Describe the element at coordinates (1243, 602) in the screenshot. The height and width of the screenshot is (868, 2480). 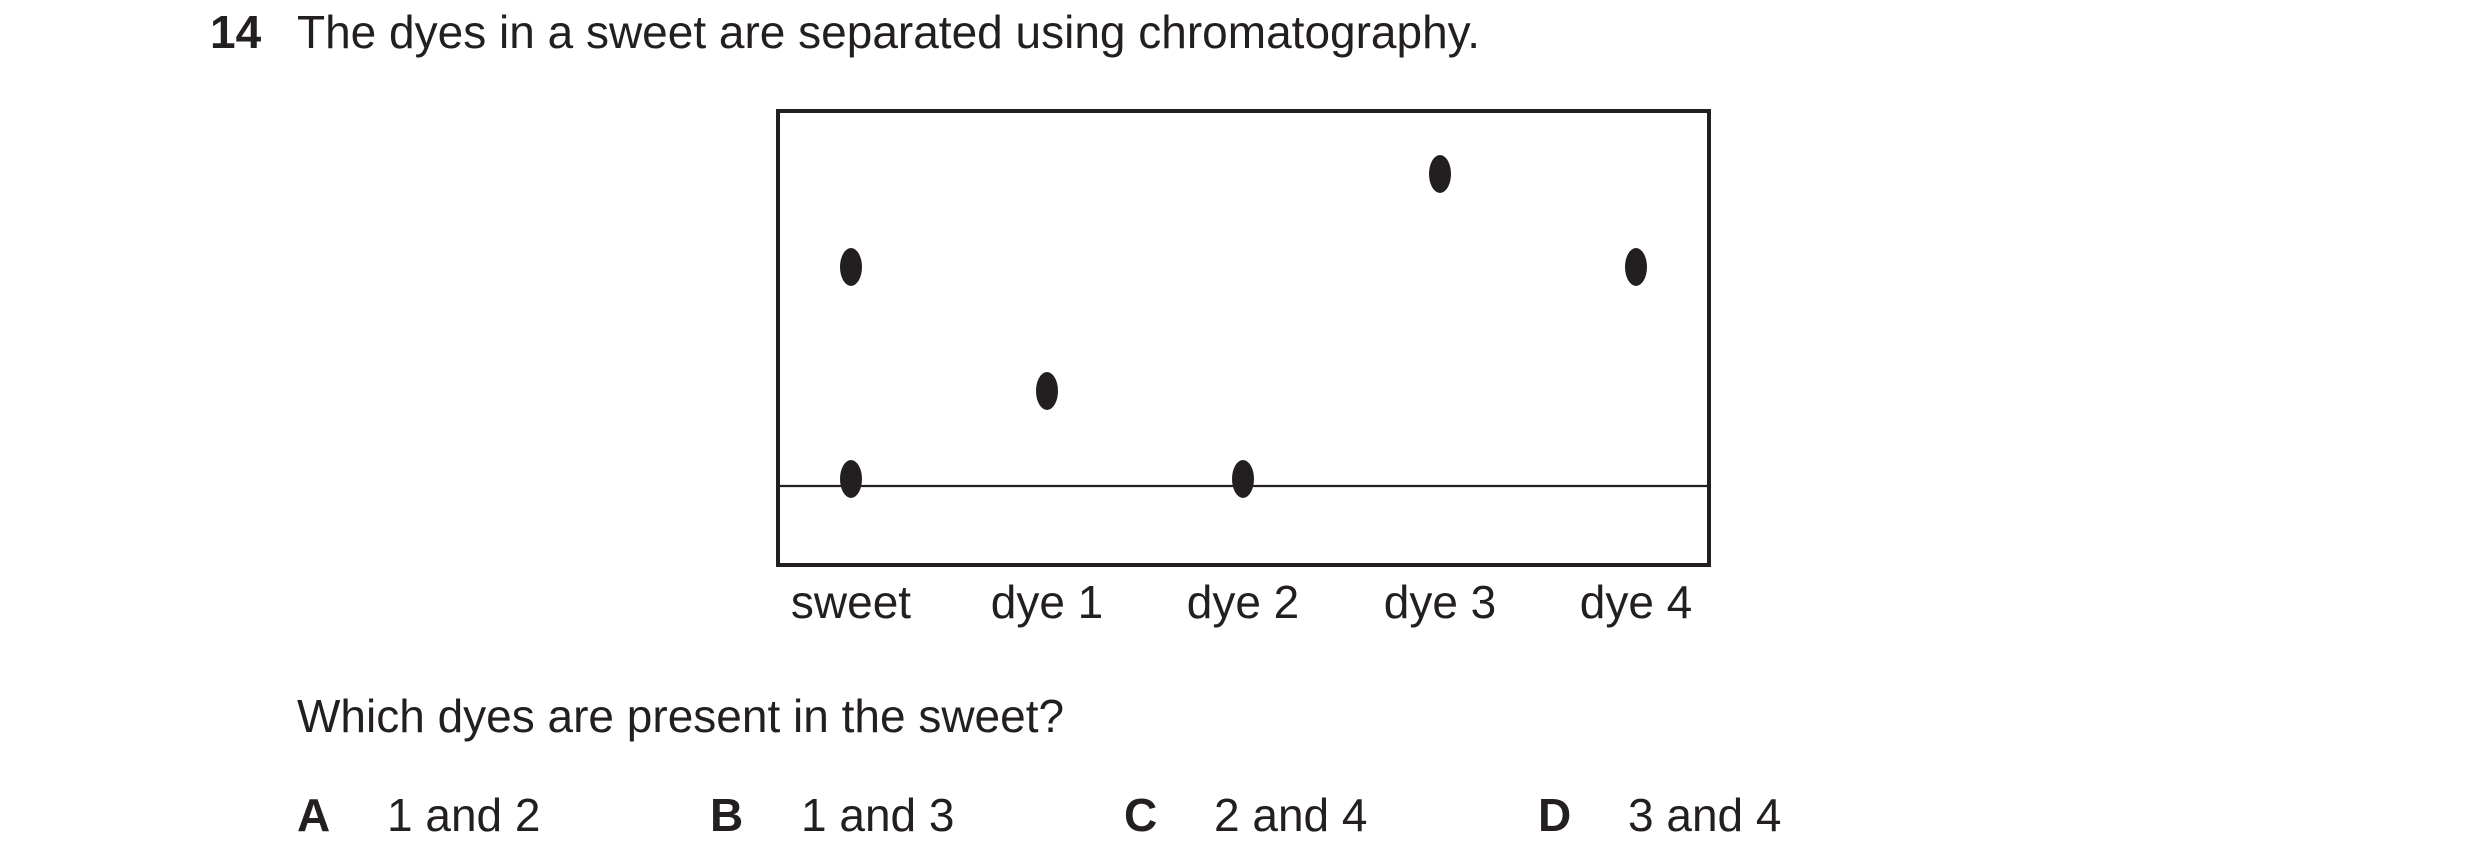
I see `lane-label-dye-2: dye 2` at that location.